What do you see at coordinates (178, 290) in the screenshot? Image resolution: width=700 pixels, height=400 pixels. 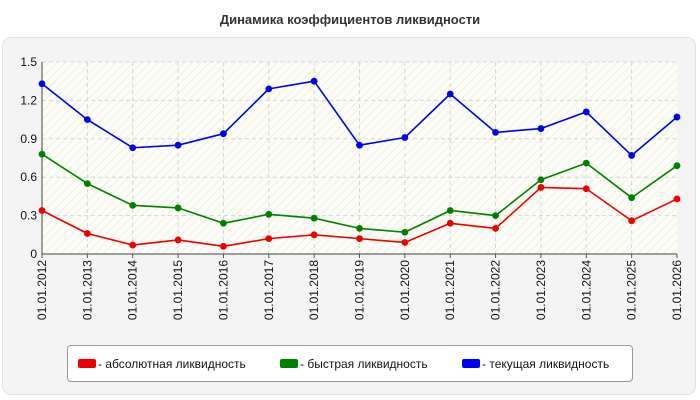 I see `x-tick-label: 01.01.2015` at bounding box center [178, 290].